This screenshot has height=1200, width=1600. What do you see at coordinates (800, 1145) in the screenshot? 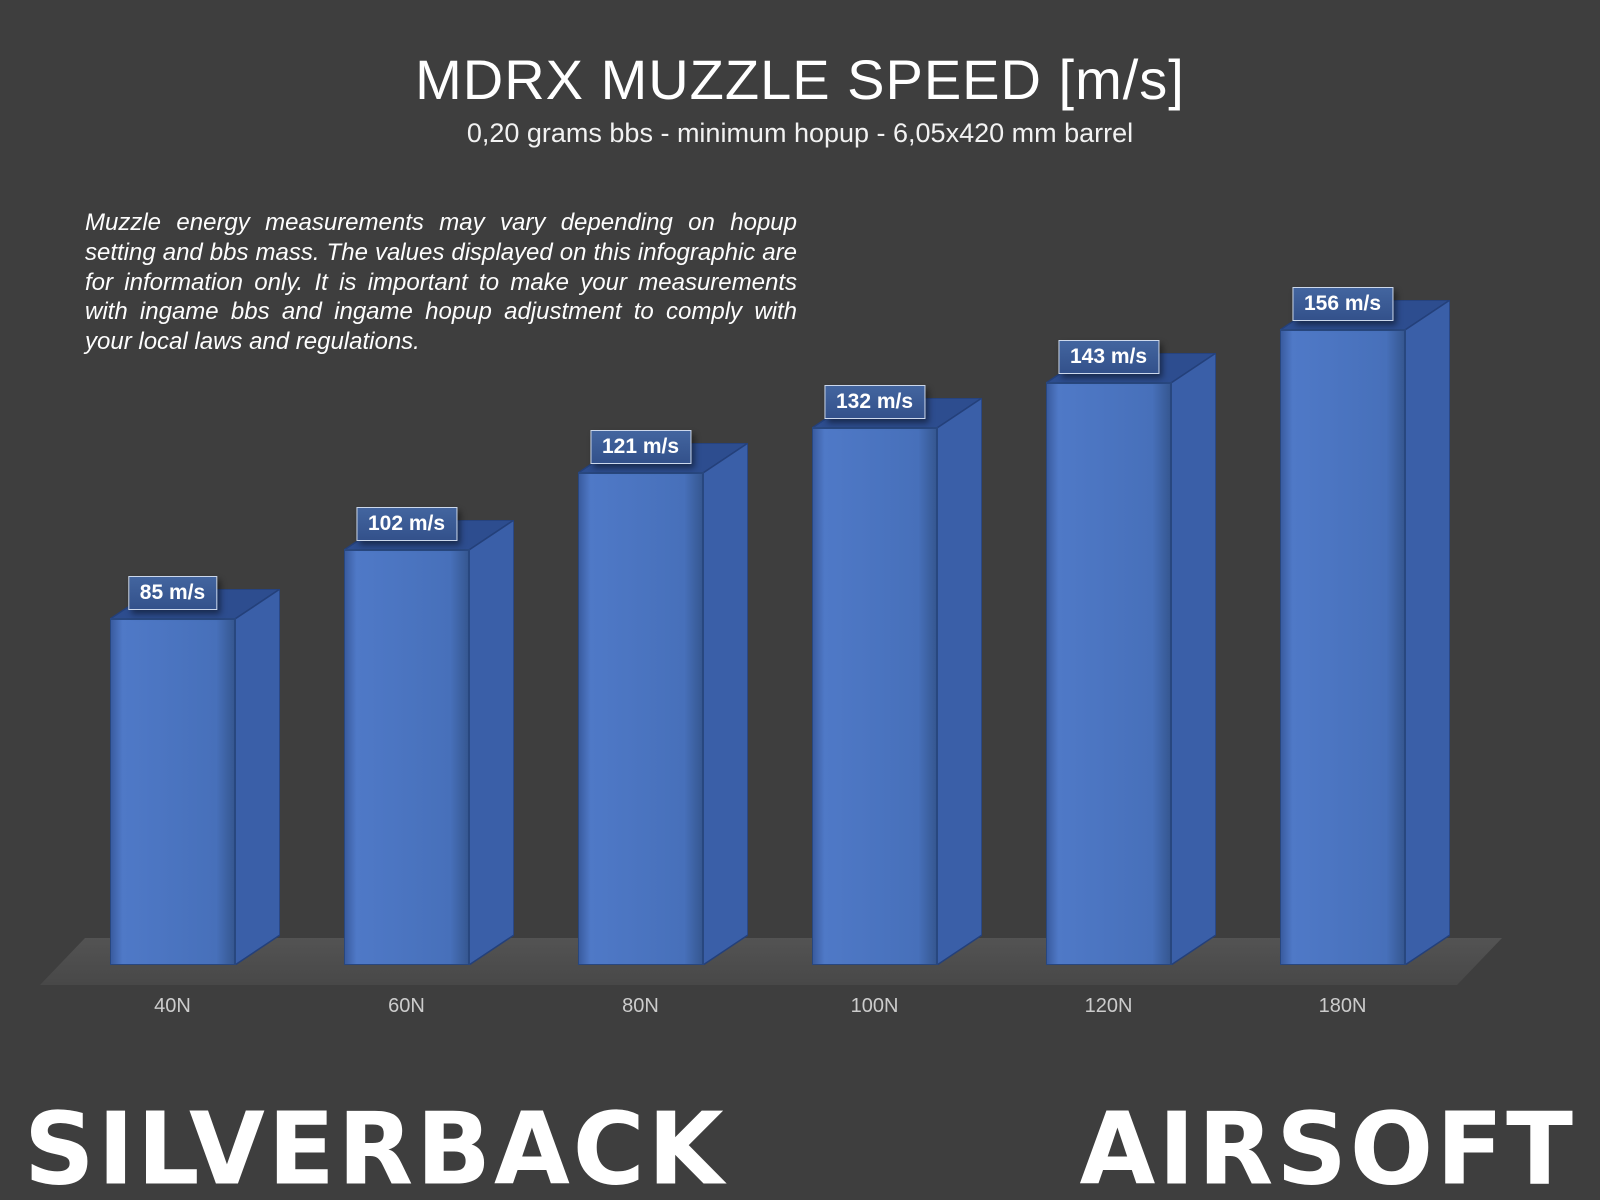
I see `brand-footer: SILVERBACK AIRSOFT` at bounding box center [800, 1145].